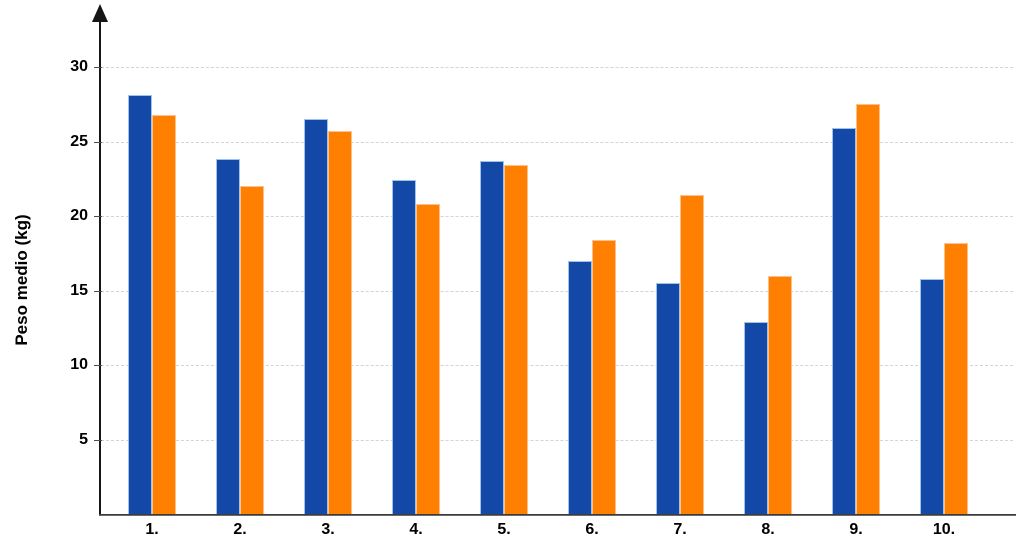 The image size is (1021, 547). I want to click on y-tick-label: 5, so click(83, 439).